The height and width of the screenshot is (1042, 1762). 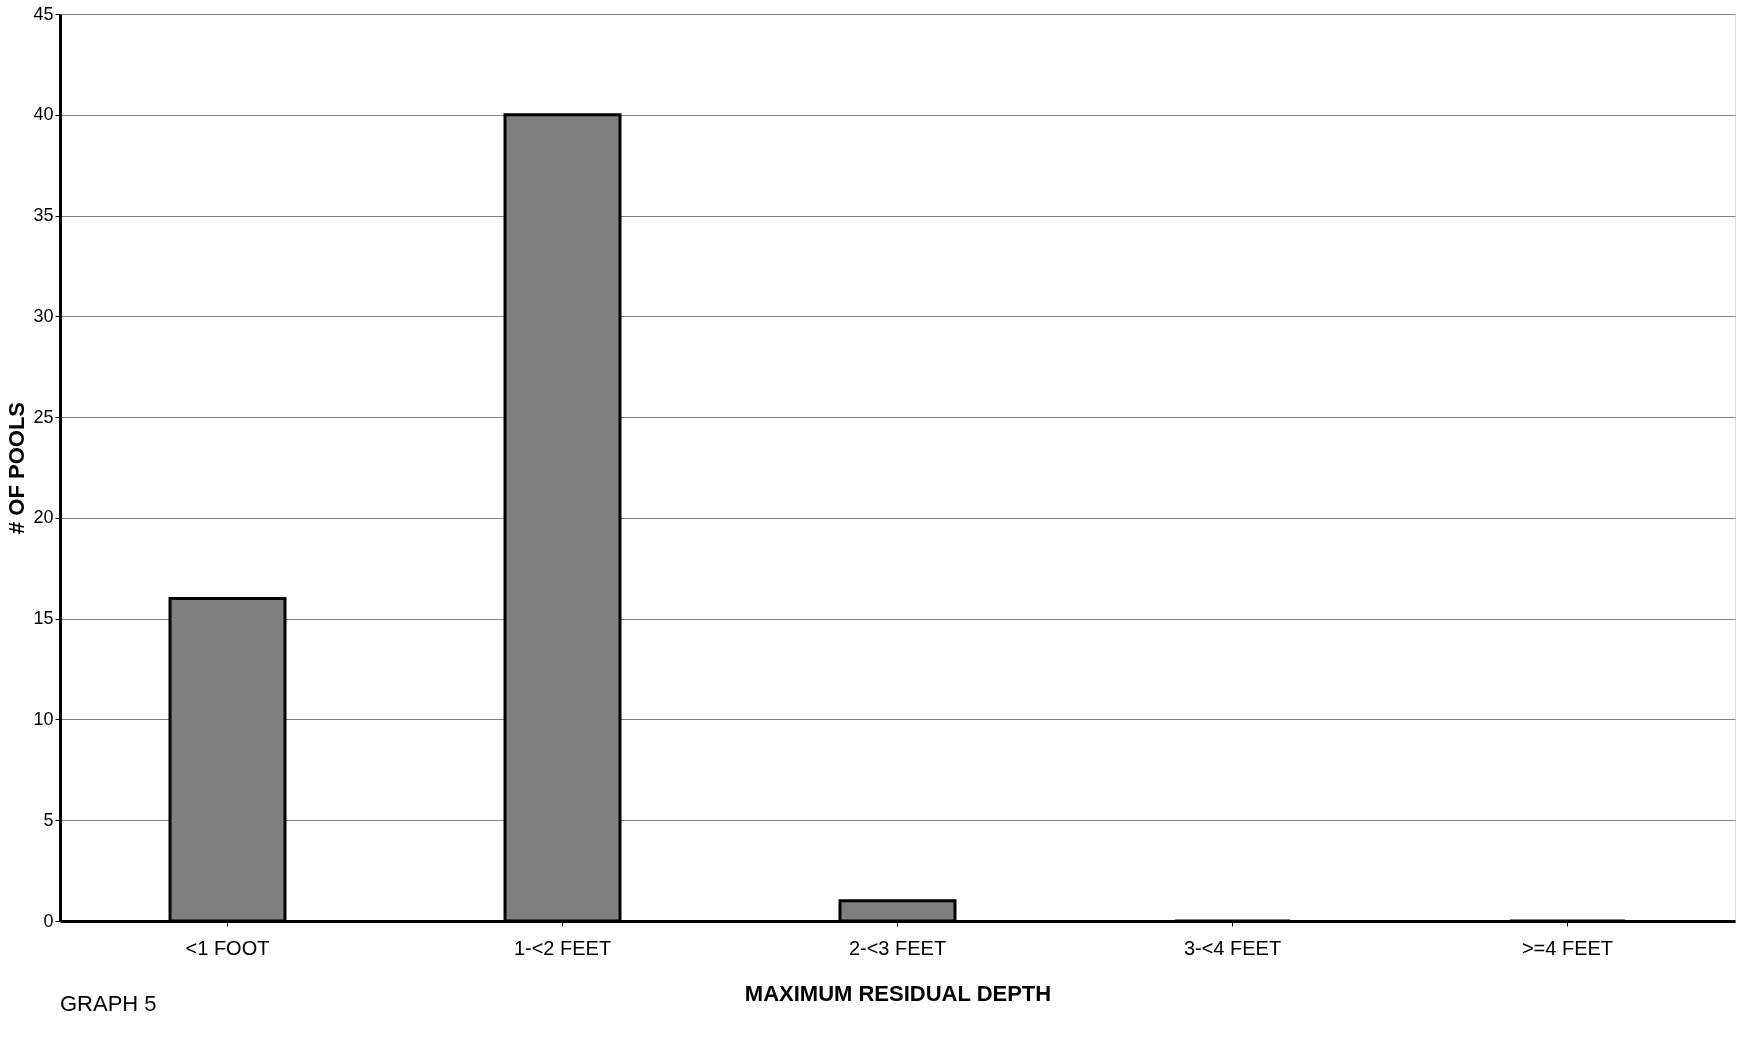 I want to click on caption: GRAPH 5, so click(x=108, y=1003).